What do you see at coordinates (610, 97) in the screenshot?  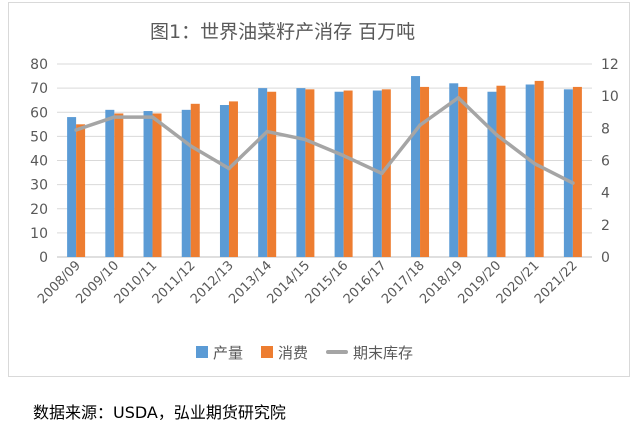 I see `y-tick-label-right: 10` at bounding box center [610, 97].